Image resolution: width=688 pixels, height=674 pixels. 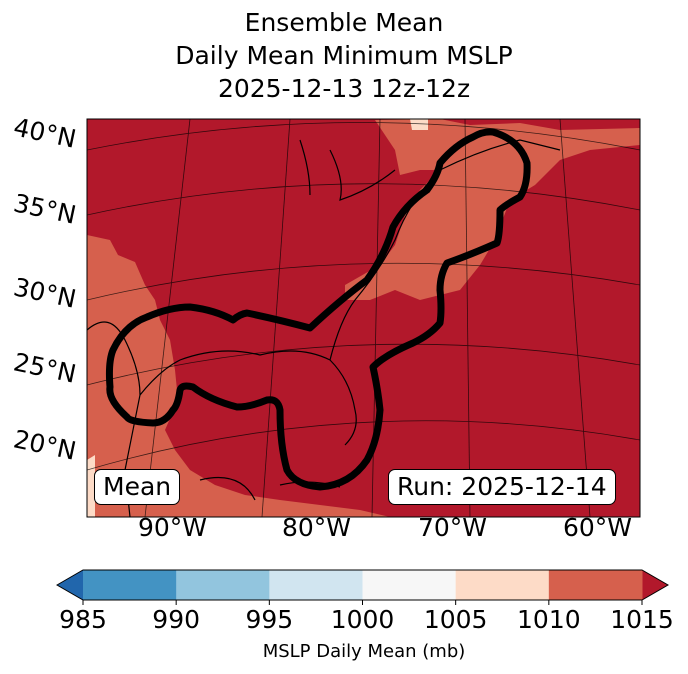 I want to click on colorbar, so click(x=362, y=587).